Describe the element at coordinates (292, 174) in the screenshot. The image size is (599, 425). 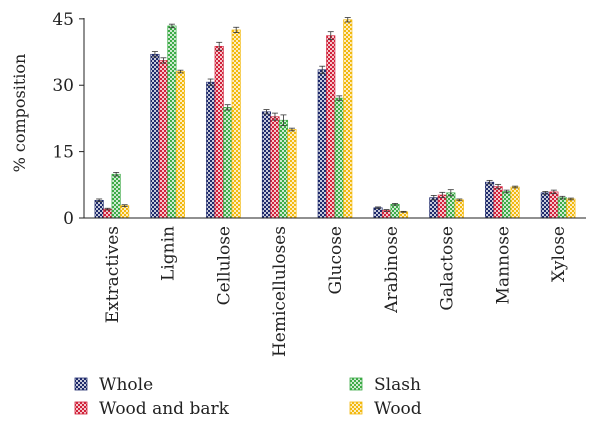
I see `bar-wood-hemicelluloses` at that location.